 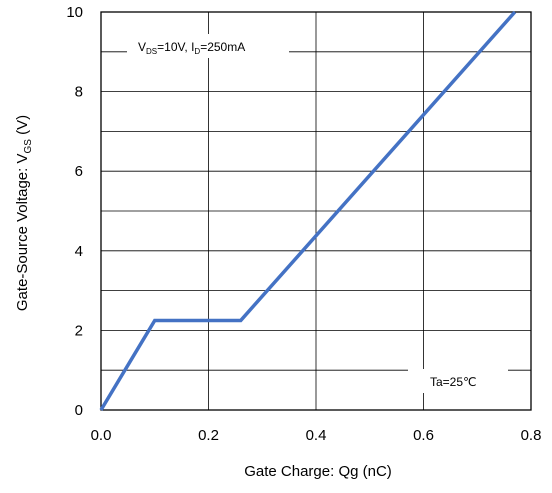 I want to click on x-axis-label: Gate Charge: Qg (nC), so click(x=318, y=471).